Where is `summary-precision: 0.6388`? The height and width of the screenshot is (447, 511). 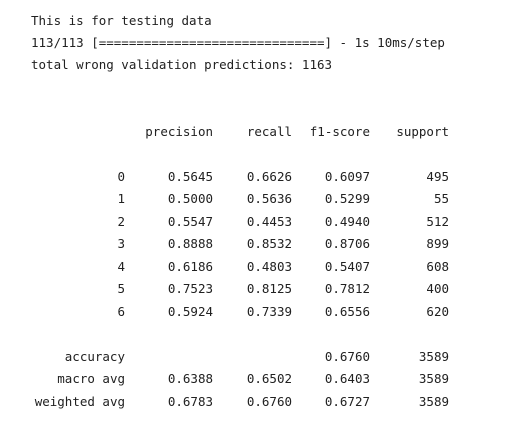
summary-precision: 0.6388 is located at coordinates (190, 378).